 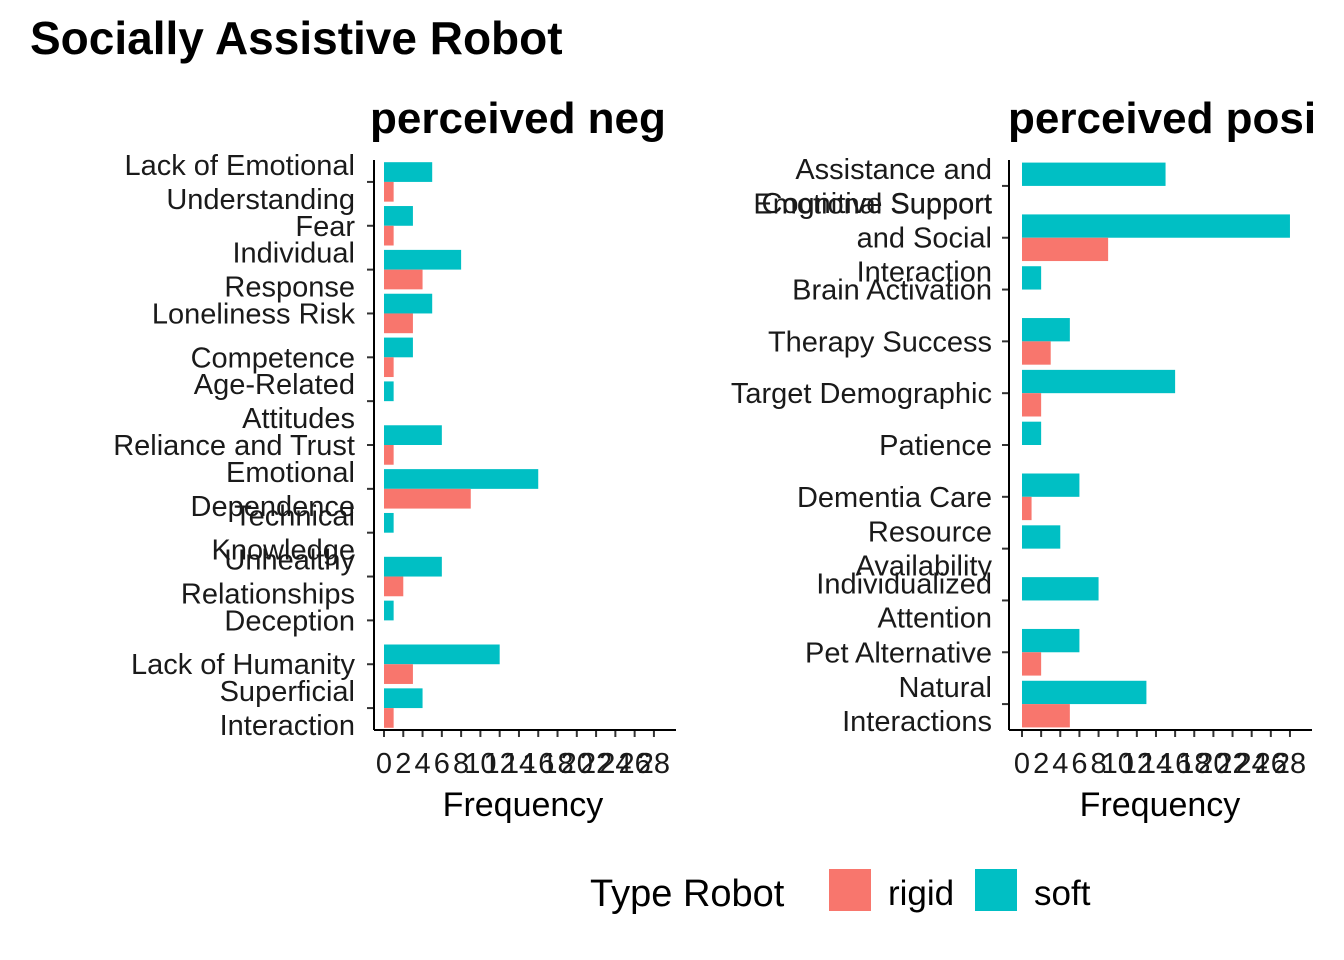 I want to click on facet-title: perceived neg, so click(x=518, y=118).